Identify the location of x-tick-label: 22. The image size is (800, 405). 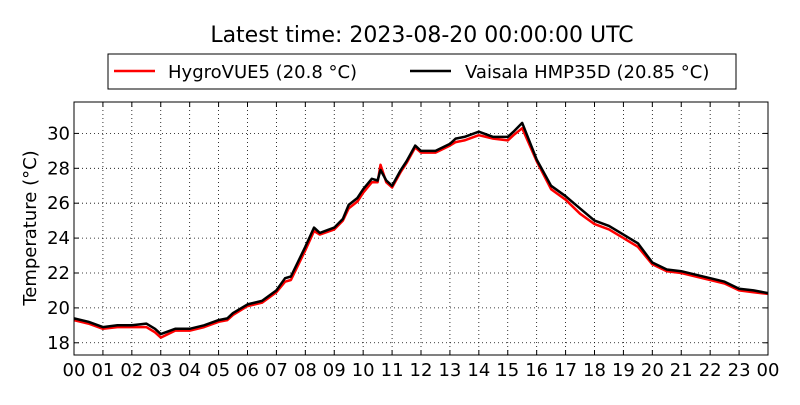
(710, 370).